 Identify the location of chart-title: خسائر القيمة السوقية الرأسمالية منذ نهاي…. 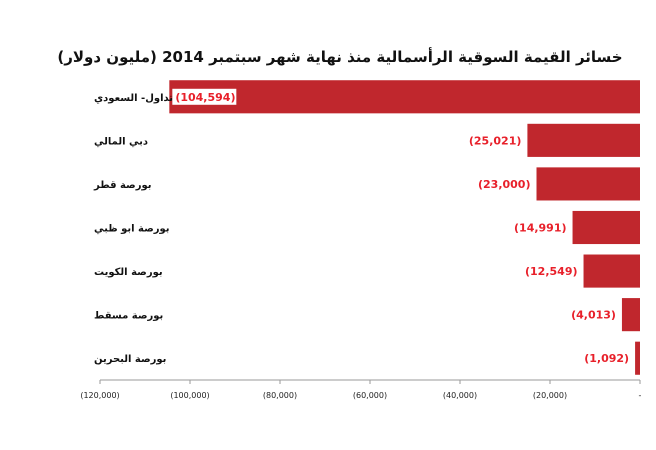
(339, 56).